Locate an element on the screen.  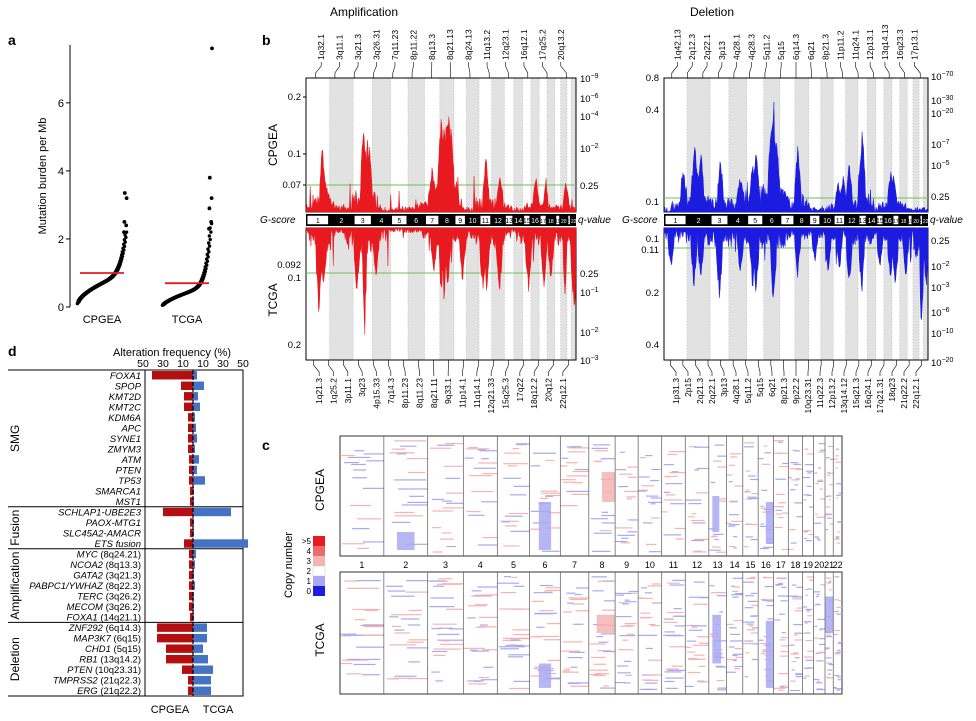
heatmap-chromosome-label: 22 is located at coordinates (838, 565).